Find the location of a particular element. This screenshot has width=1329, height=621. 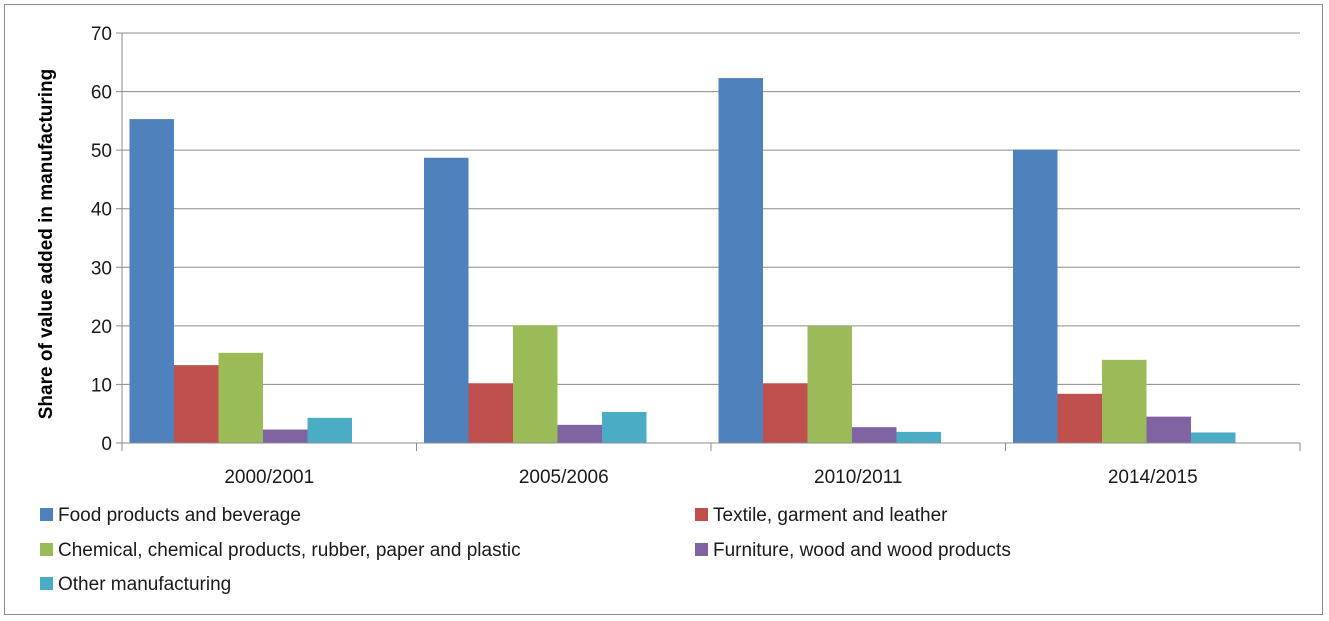

y-tick-label: 50 is located at coordinates (101, 151).